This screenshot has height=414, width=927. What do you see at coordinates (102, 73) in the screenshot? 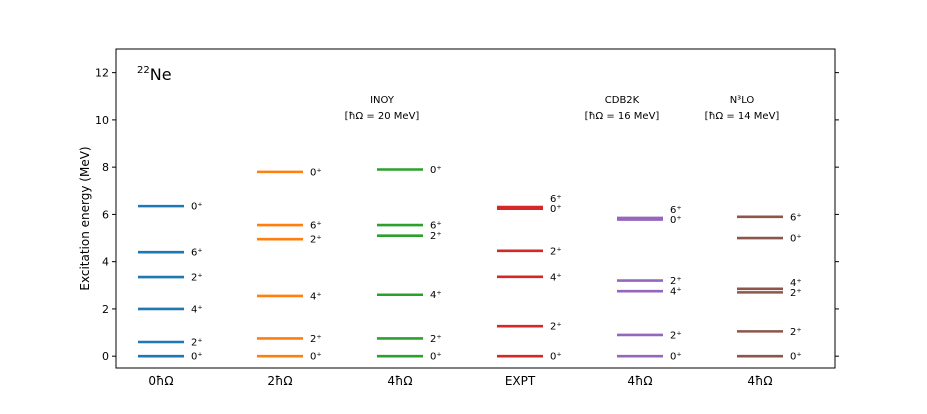
I see `y-tick-label: 12` at bounding box center [102, 73].